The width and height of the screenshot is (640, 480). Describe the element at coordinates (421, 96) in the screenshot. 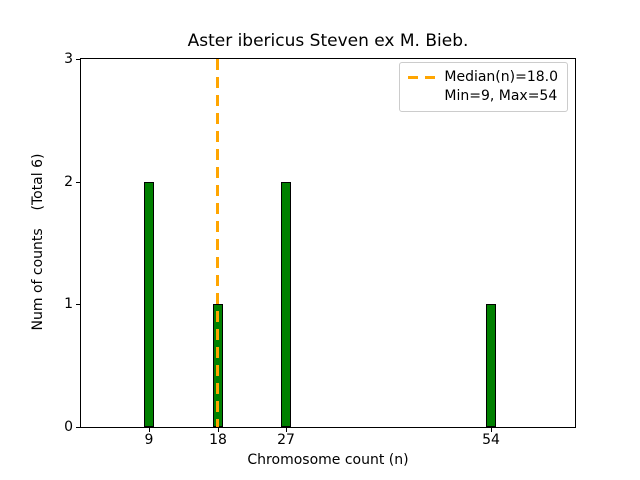

I see `legend-spacer` at that location.